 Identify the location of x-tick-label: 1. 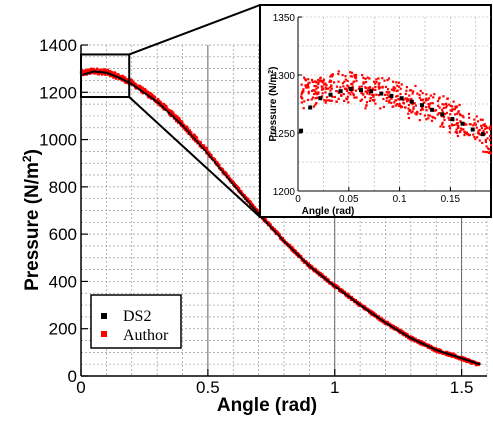
(334, 387).